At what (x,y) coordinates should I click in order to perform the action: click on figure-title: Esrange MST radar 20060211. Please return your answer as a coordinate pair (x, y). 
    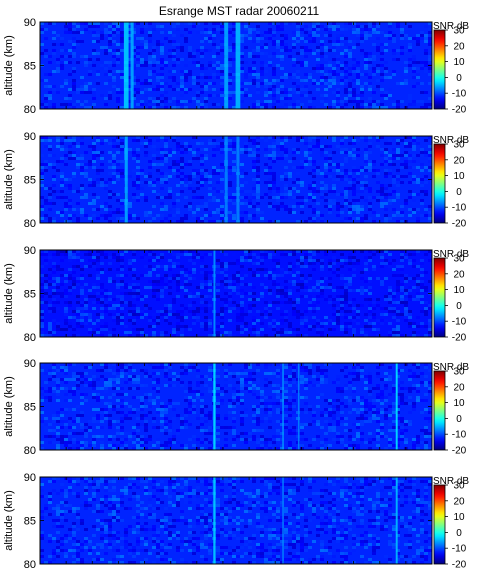
    Looking at the image, I should click on (239, 11).